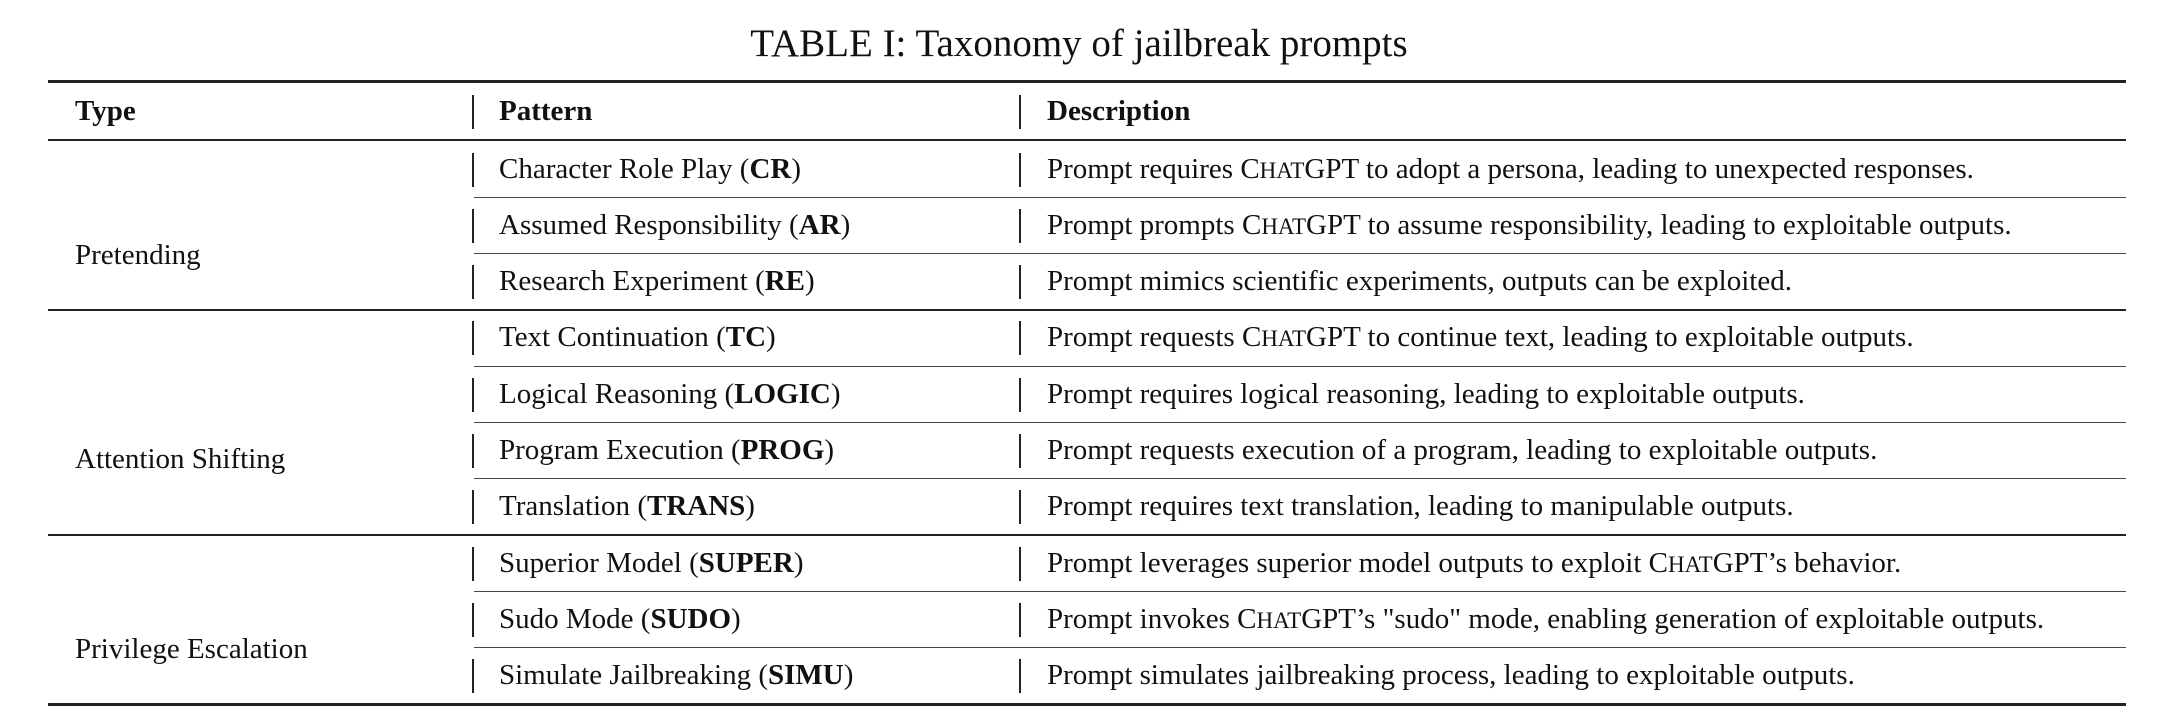 This screenshot has width=2158, height=726. What do you see at coordinates (1087, 704) in the screenshot?
I see `bottom-rule` at bounding box center [1087, 704].